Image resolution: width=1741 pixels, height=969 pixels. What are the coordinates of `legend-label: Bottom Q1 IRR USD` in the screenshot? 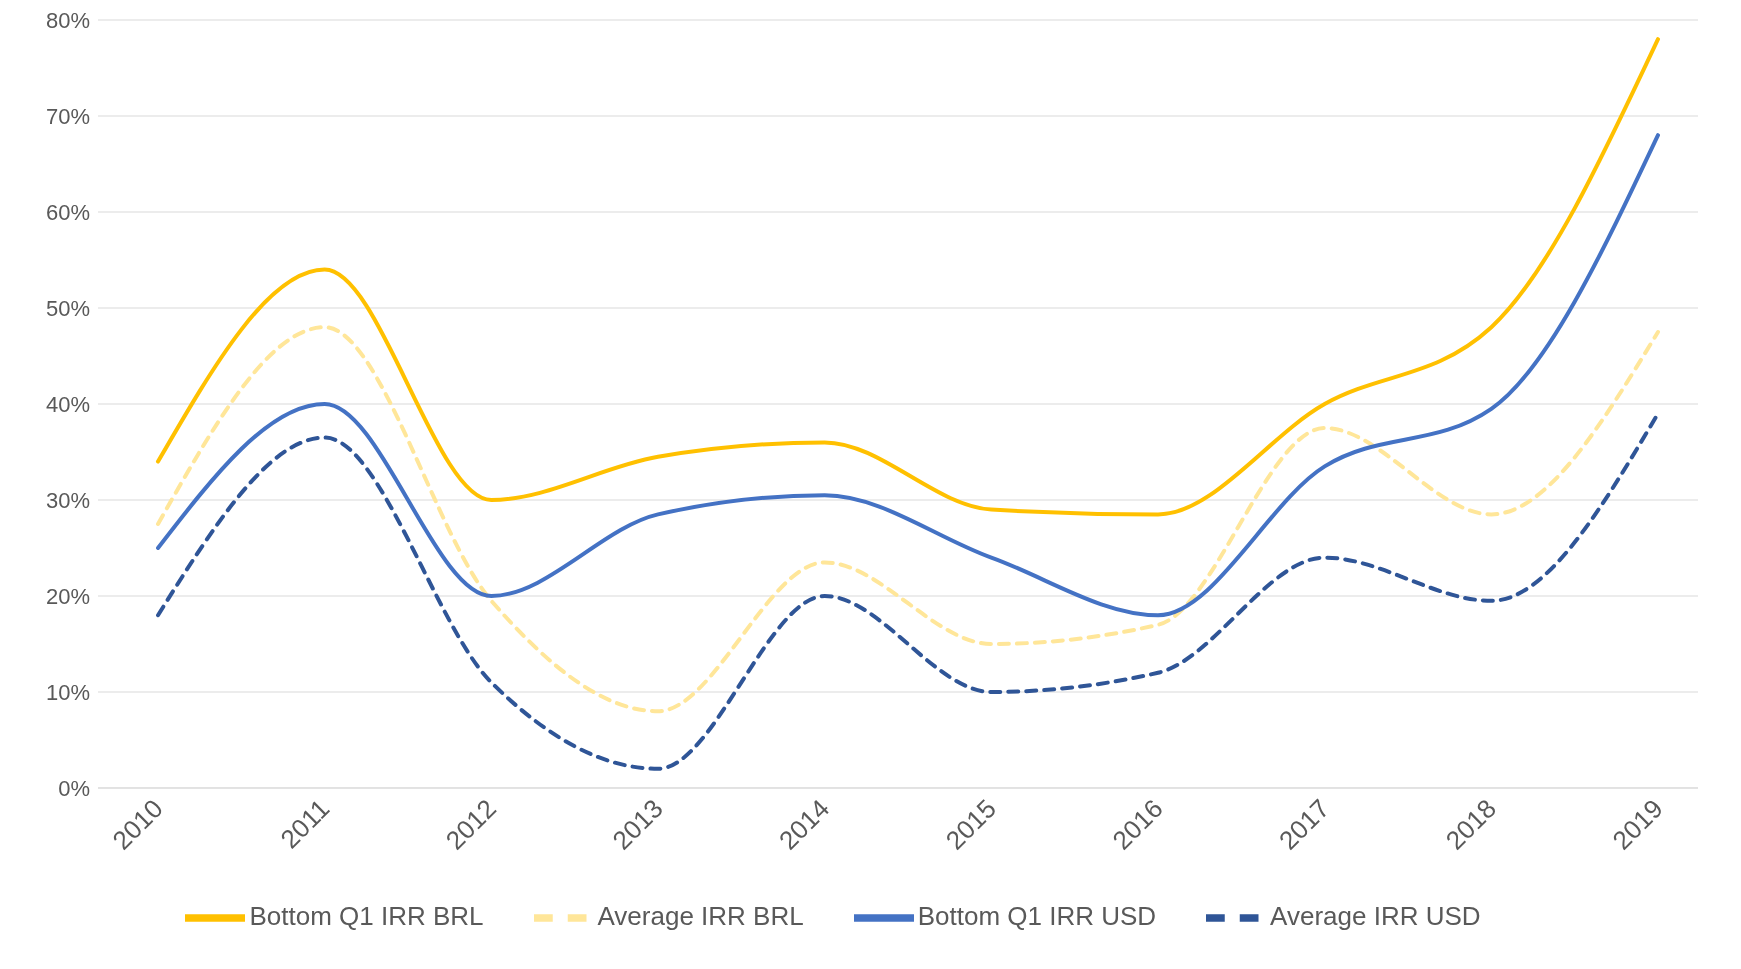 It's located at (1037, 915).